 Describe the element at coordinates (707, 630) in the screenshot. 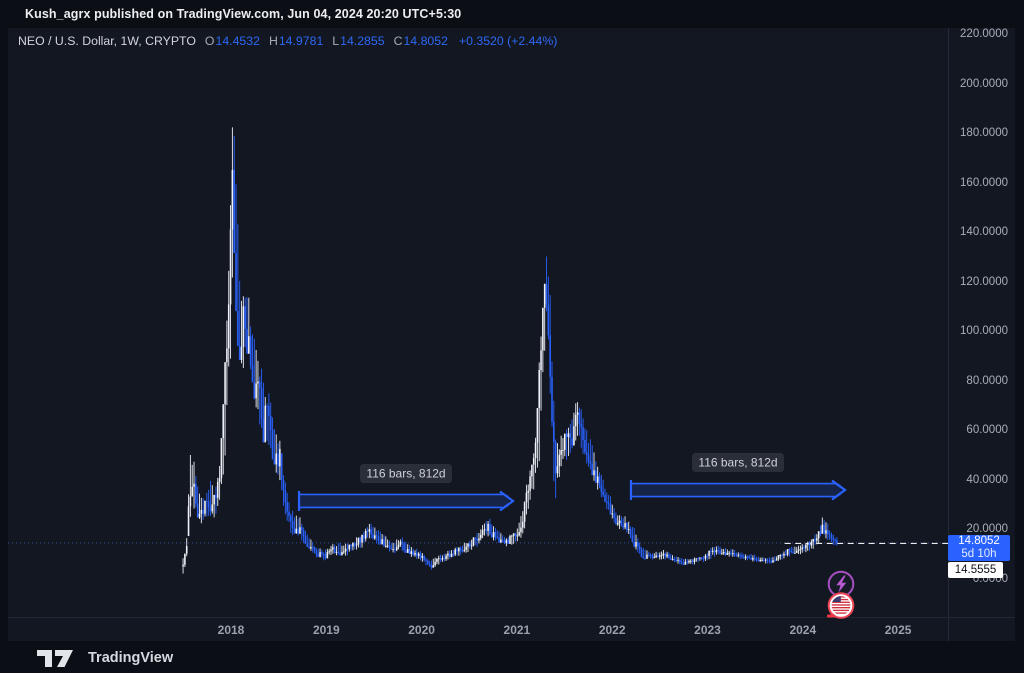

I see `time-scale-label: 2023` at that location.